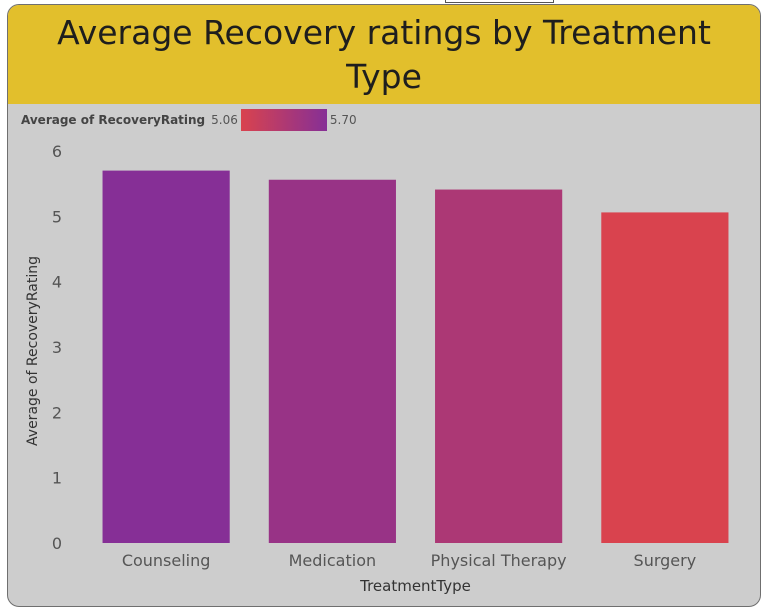  What do you see at coordinates (333, 560) in the screenshot?
I see `x-tick-label: Medication` at bounding box center [333, 560].